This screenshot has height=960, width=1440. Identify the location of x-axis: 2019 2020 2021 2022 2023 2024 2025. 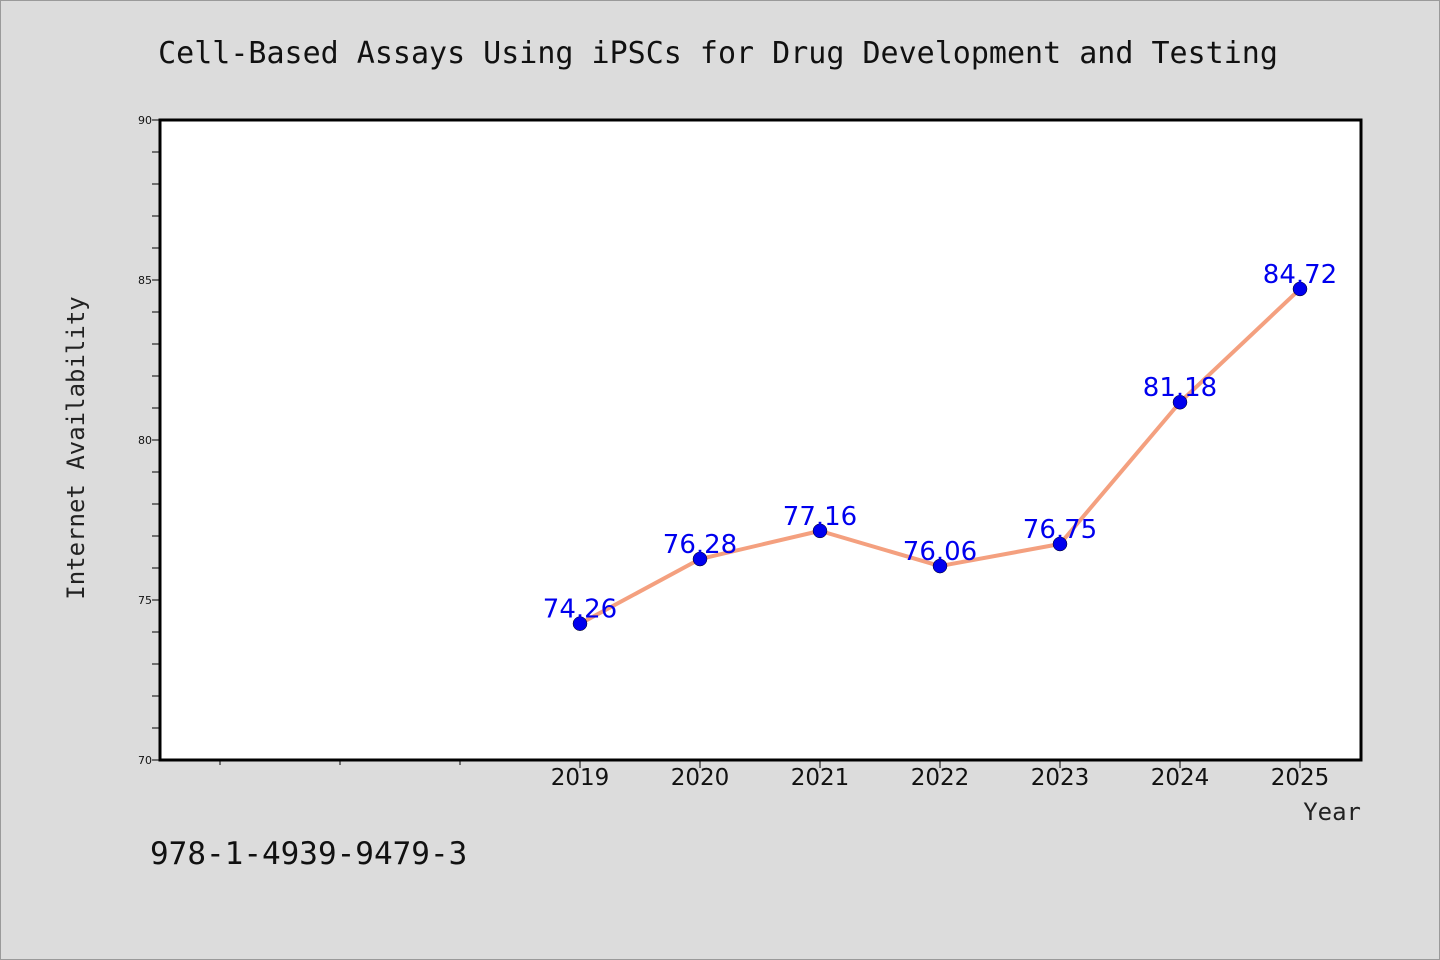
(774, 775).